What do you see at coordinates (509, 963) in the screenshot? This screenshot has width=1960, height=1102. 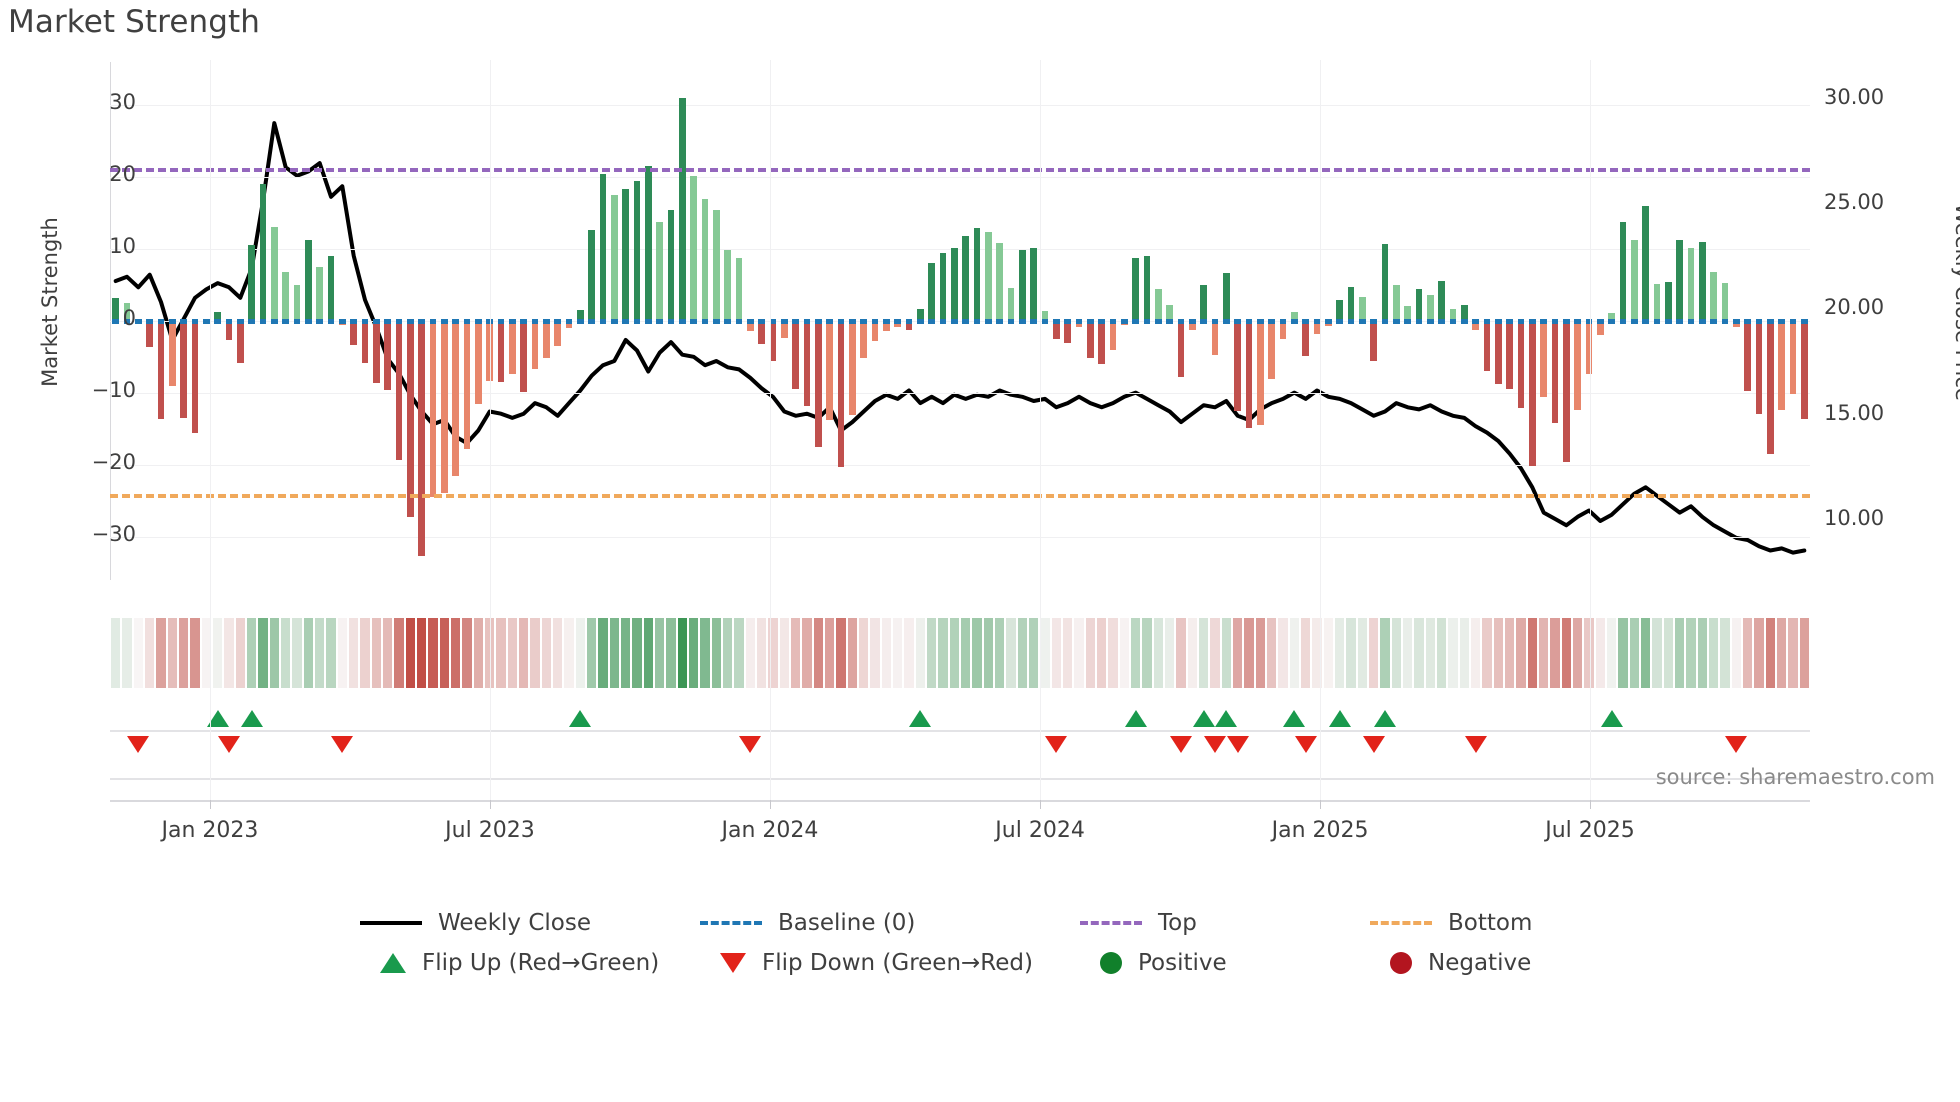 I see `legend-item-flip-up: Flip Up (Red→Green)` at bounding box center [509, 963].